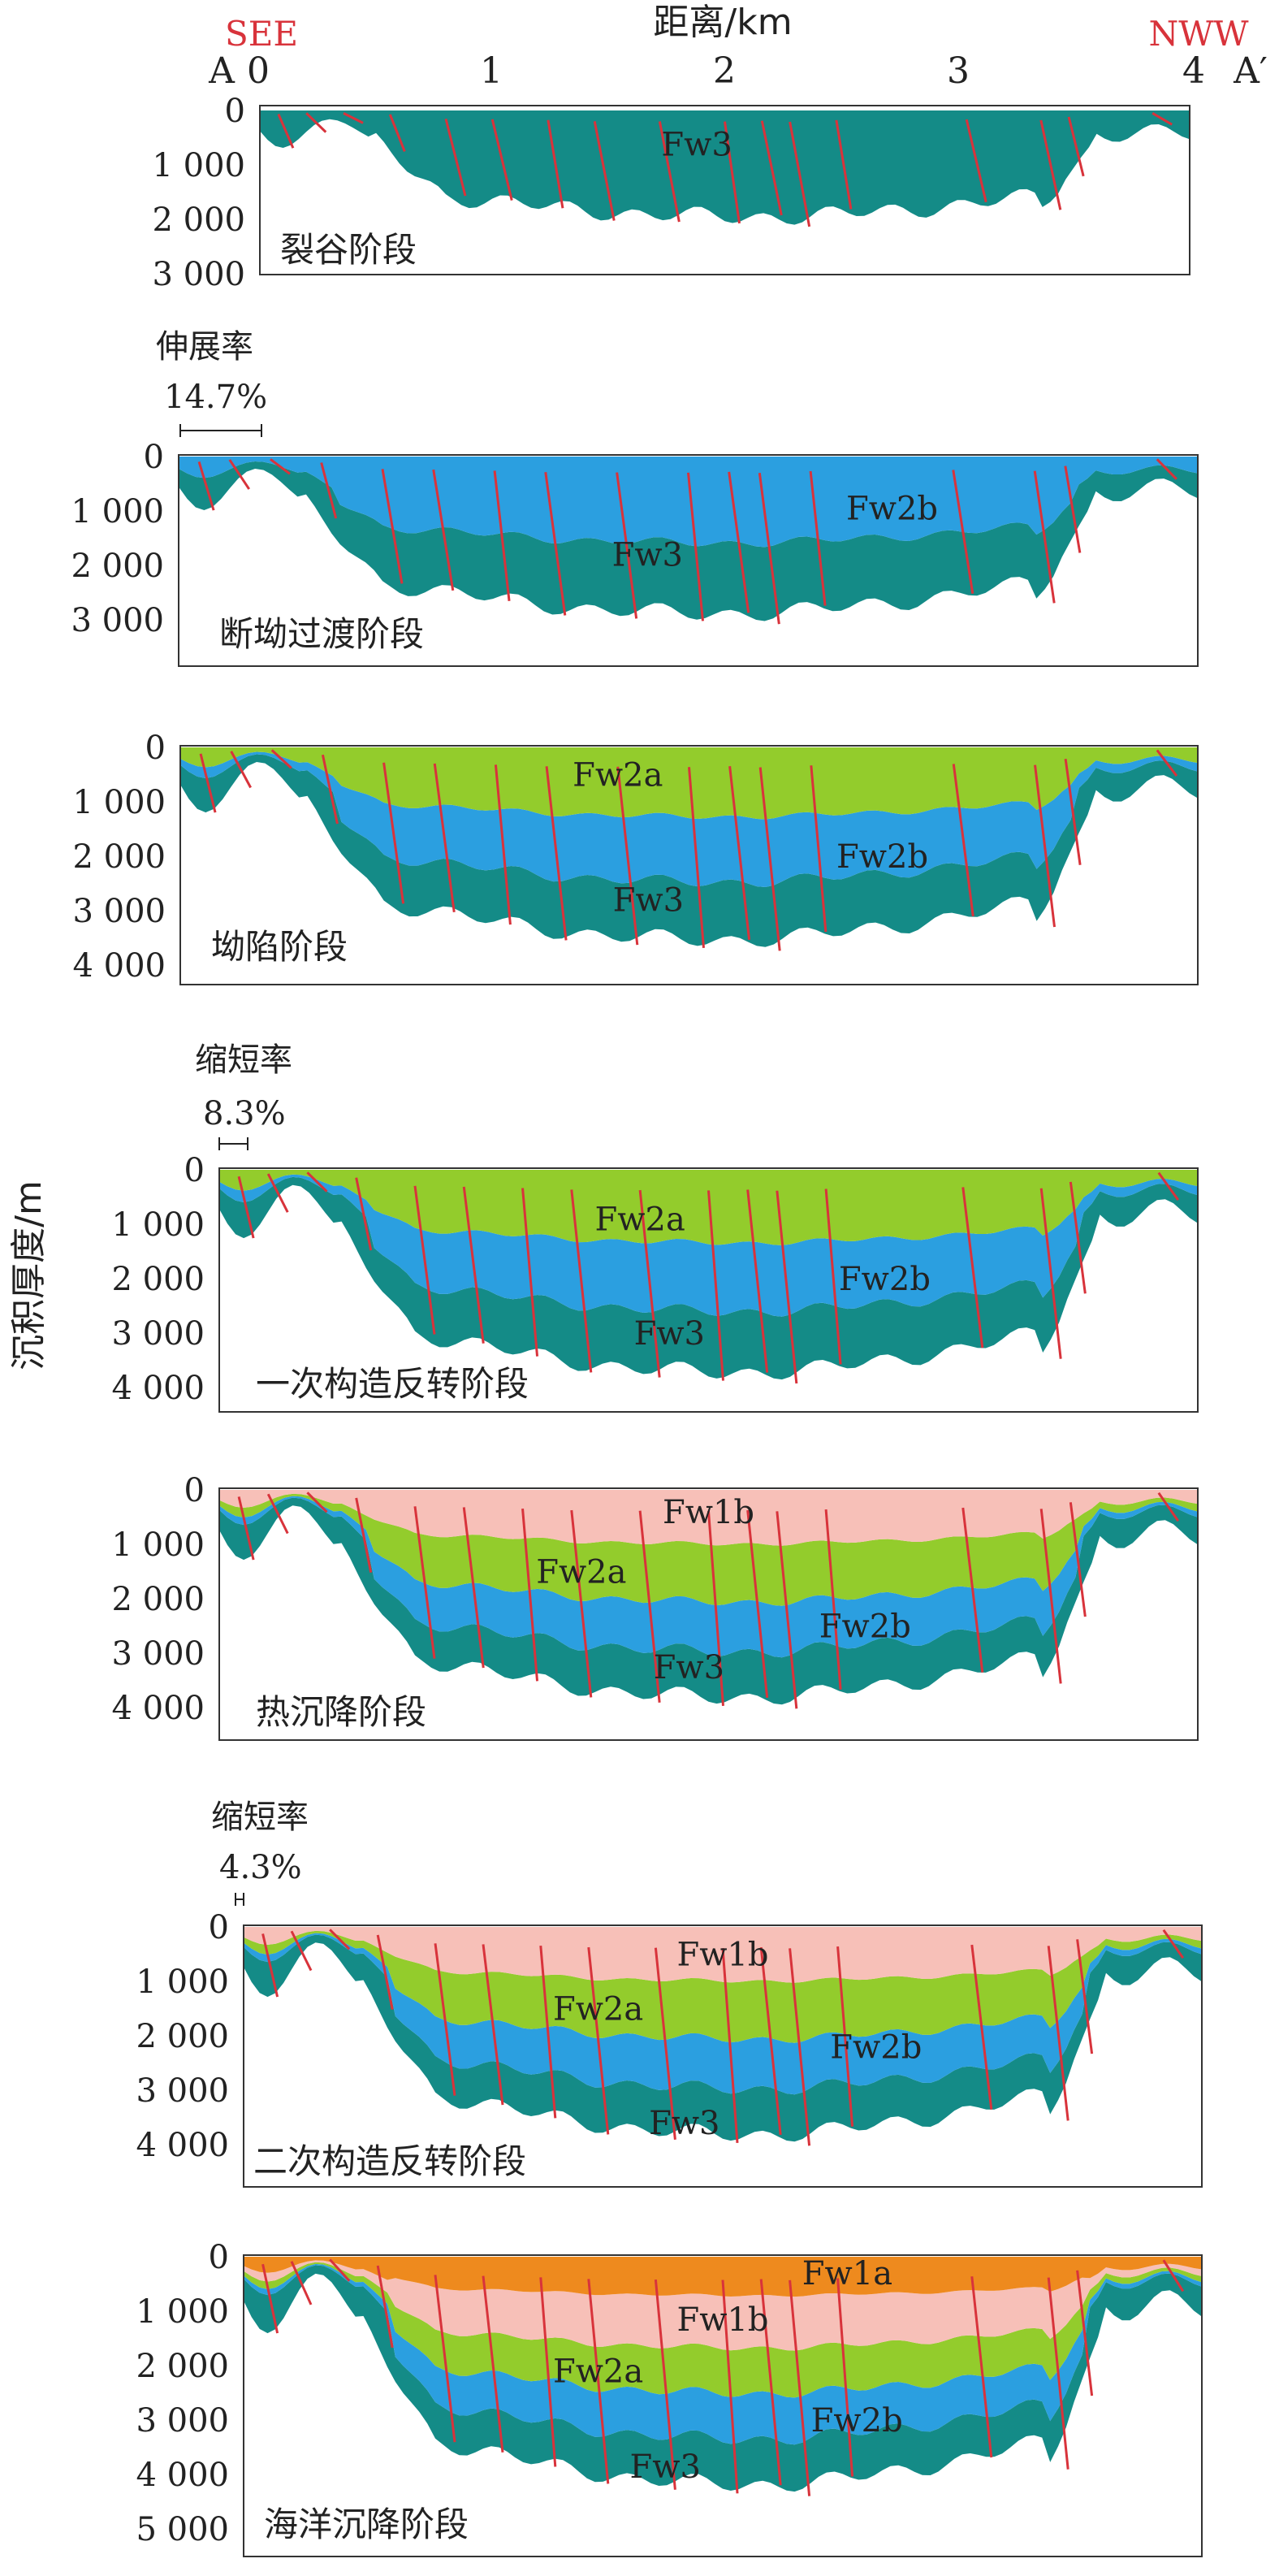 The image size is (1279, 2576). I want to click on rate-value: 14.7%, so click(215, 398).